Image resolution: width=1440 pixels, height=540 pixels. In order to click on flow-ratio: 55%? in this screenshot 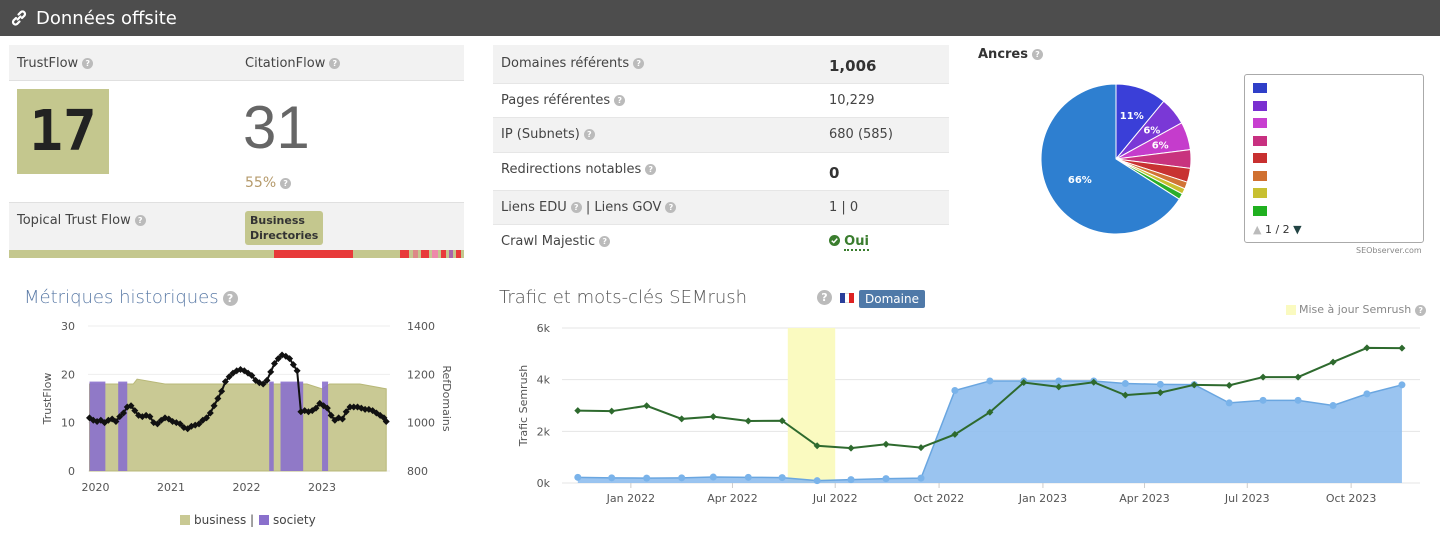, I will do `click(268, 183)`.